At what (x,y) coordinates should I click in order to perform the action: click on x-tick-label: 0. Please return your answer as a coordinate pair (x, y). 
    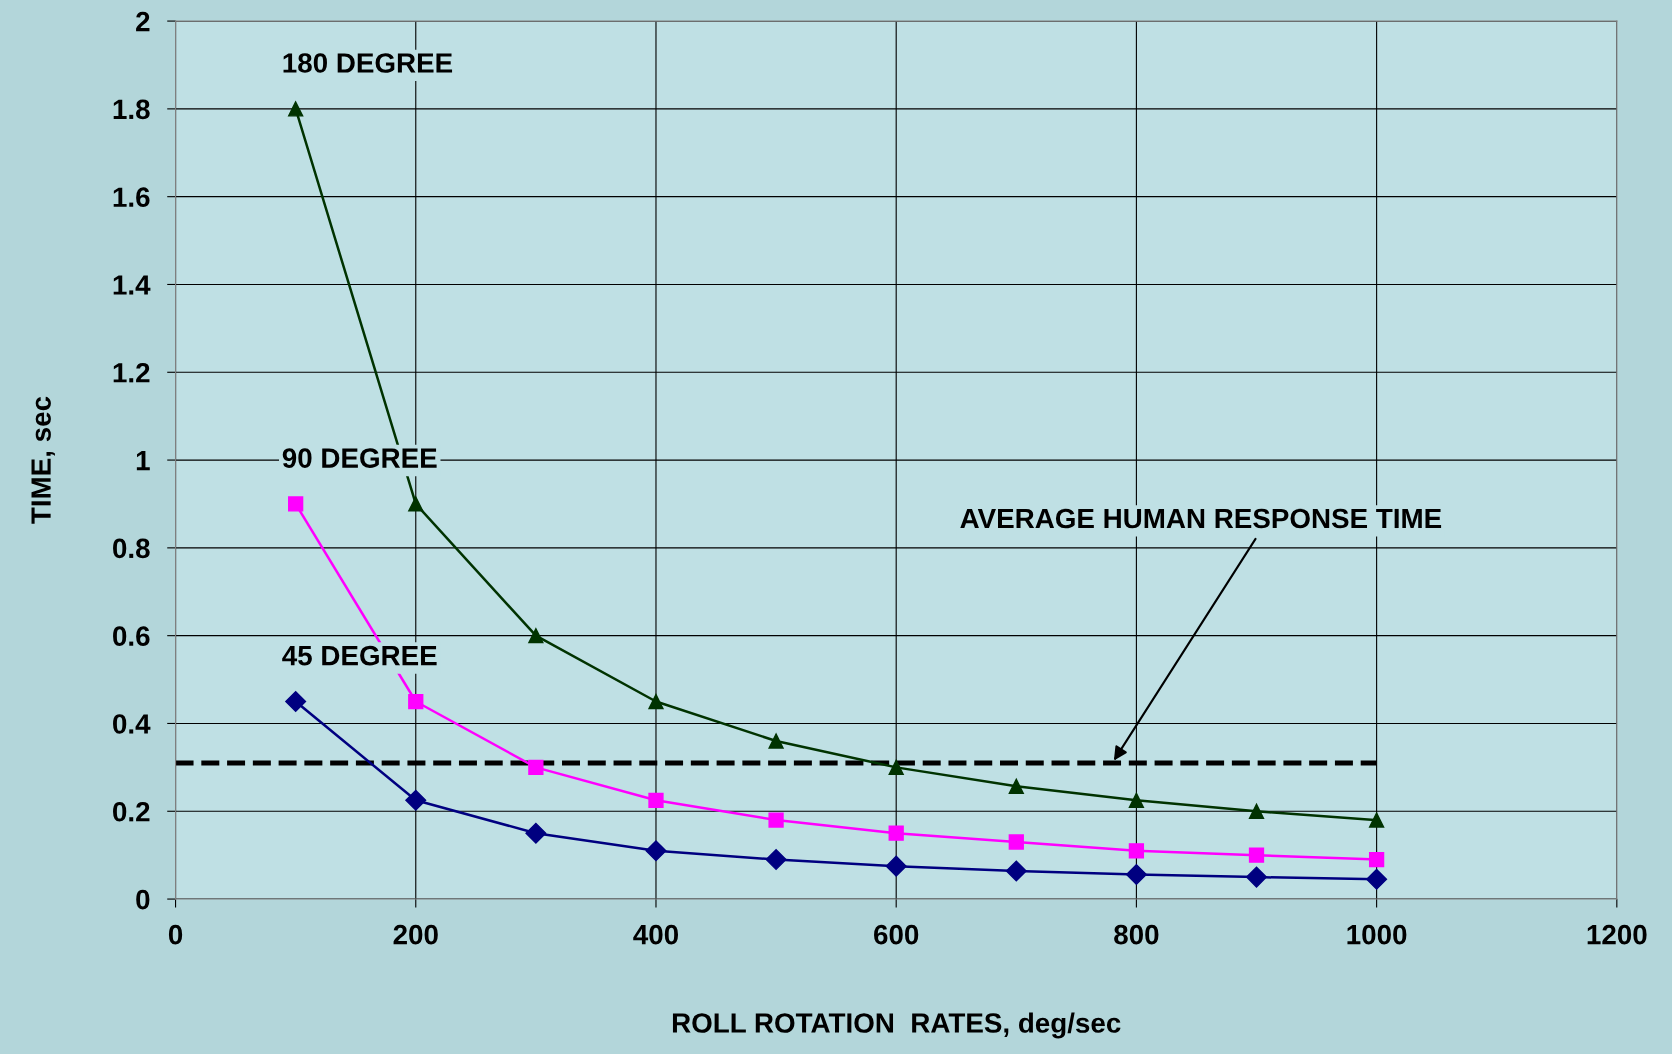
    Looking at the image, I should click on (175, 934).